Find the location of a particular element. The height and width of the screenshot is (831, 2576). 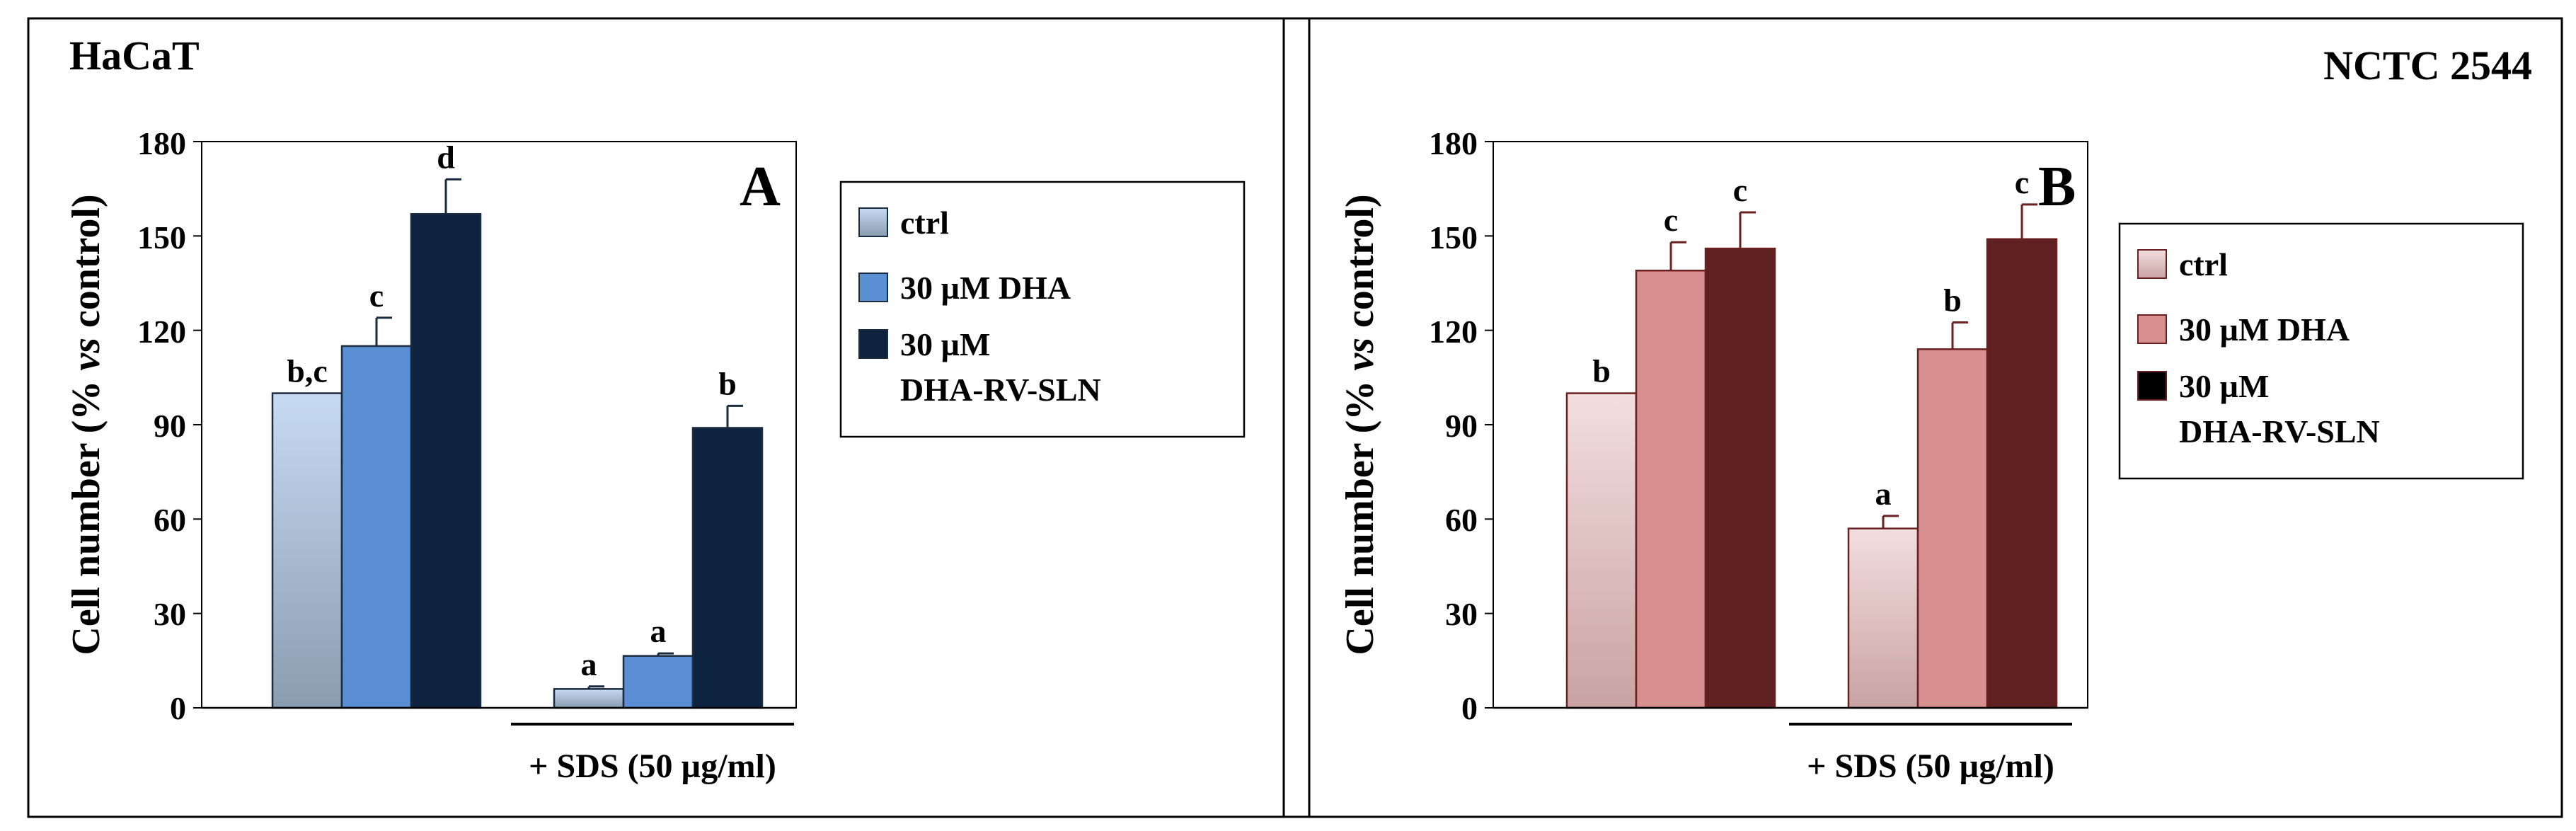

panel-b-ytick-180: 180 is located at coordinates (1454, 143).